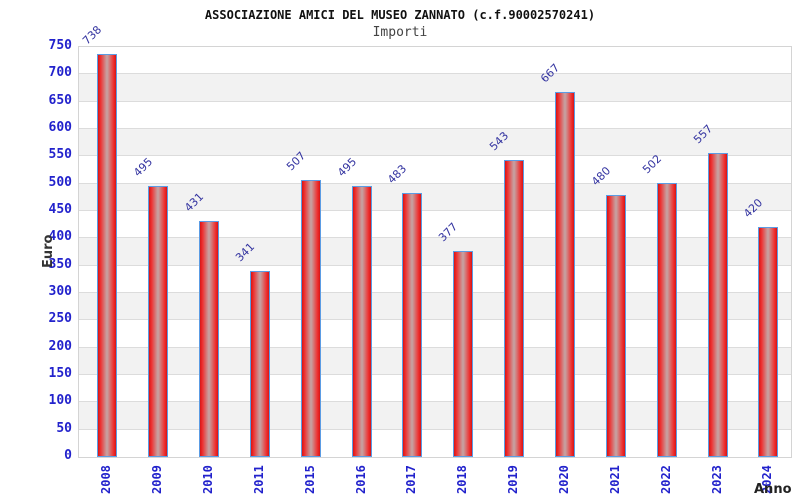 Image resolution: width=800 pixels, height=500 pixels. What do you see at coordinates (768, 342) in the screenshot?
I see `bar-2024` at bounding box center [768, 342].